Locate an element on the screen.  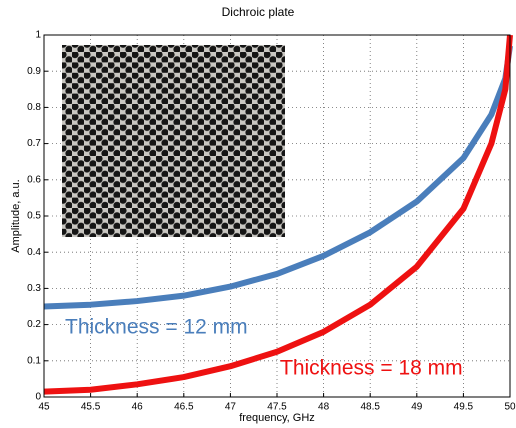
series-label: Thickness = 18 mm is located at coordinates (371, 368).